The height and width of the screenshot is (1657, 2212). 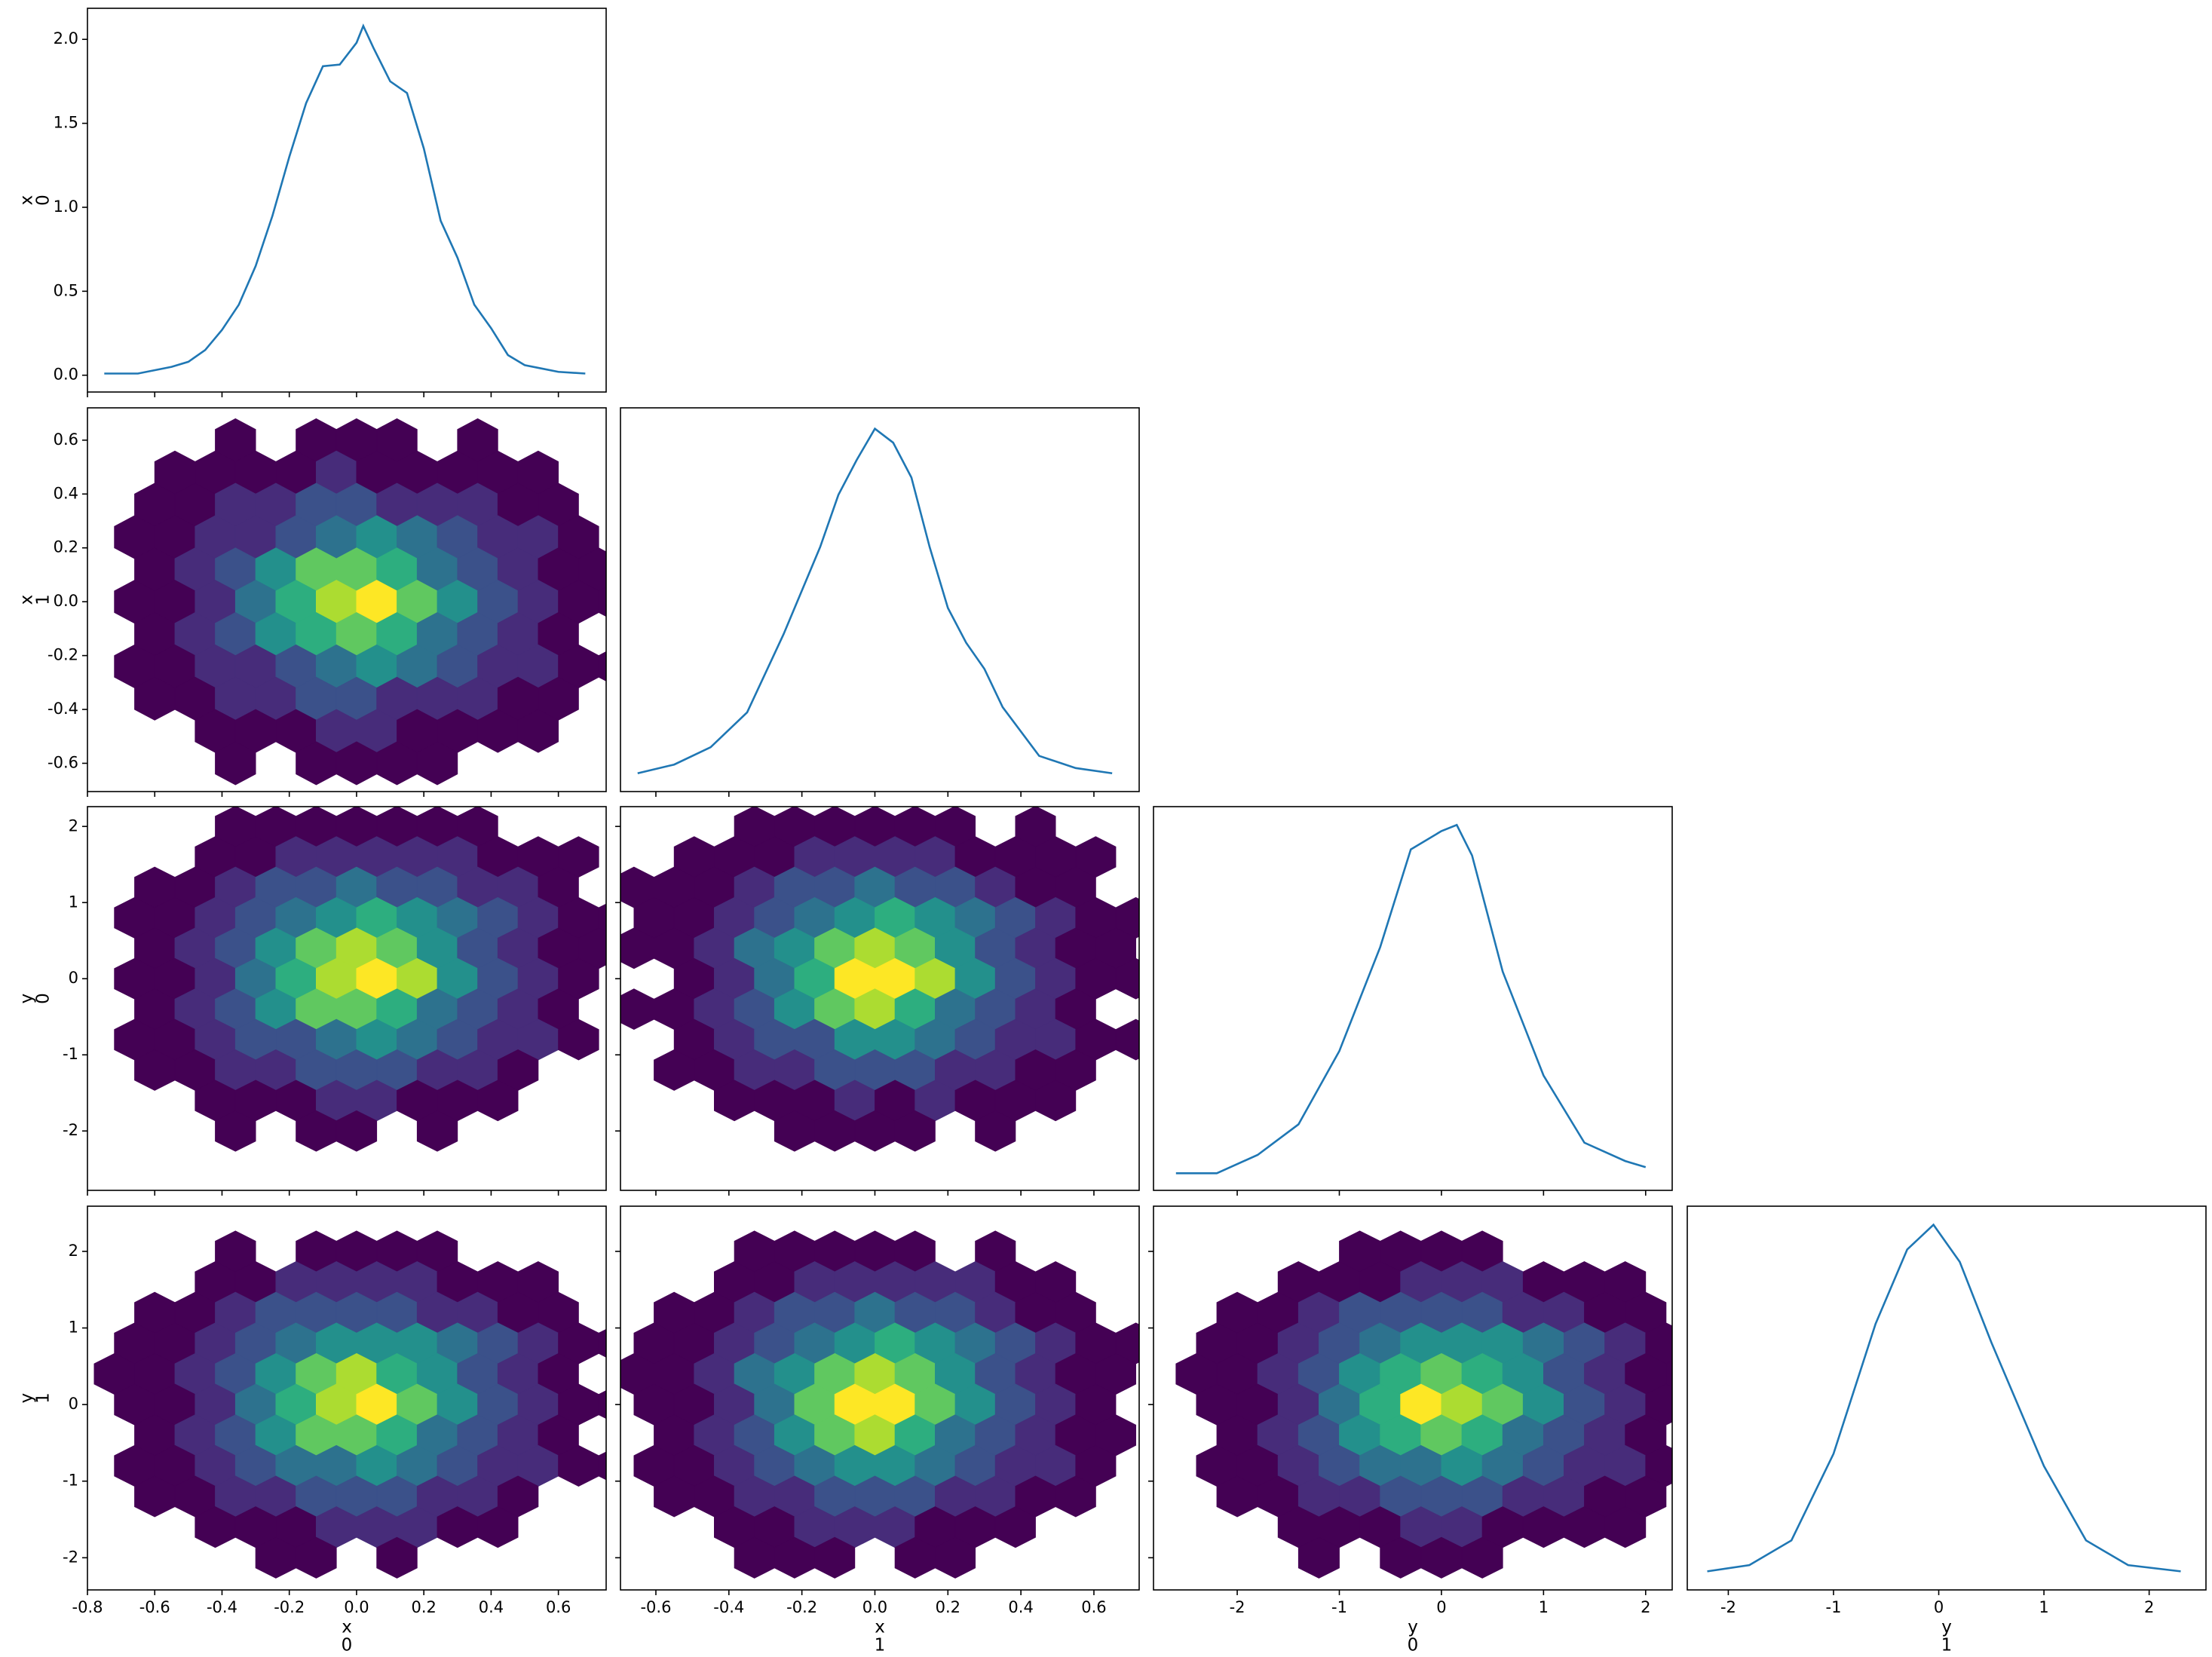 I want to click on x-axis-label: 1, so click(x=880, y=1645).